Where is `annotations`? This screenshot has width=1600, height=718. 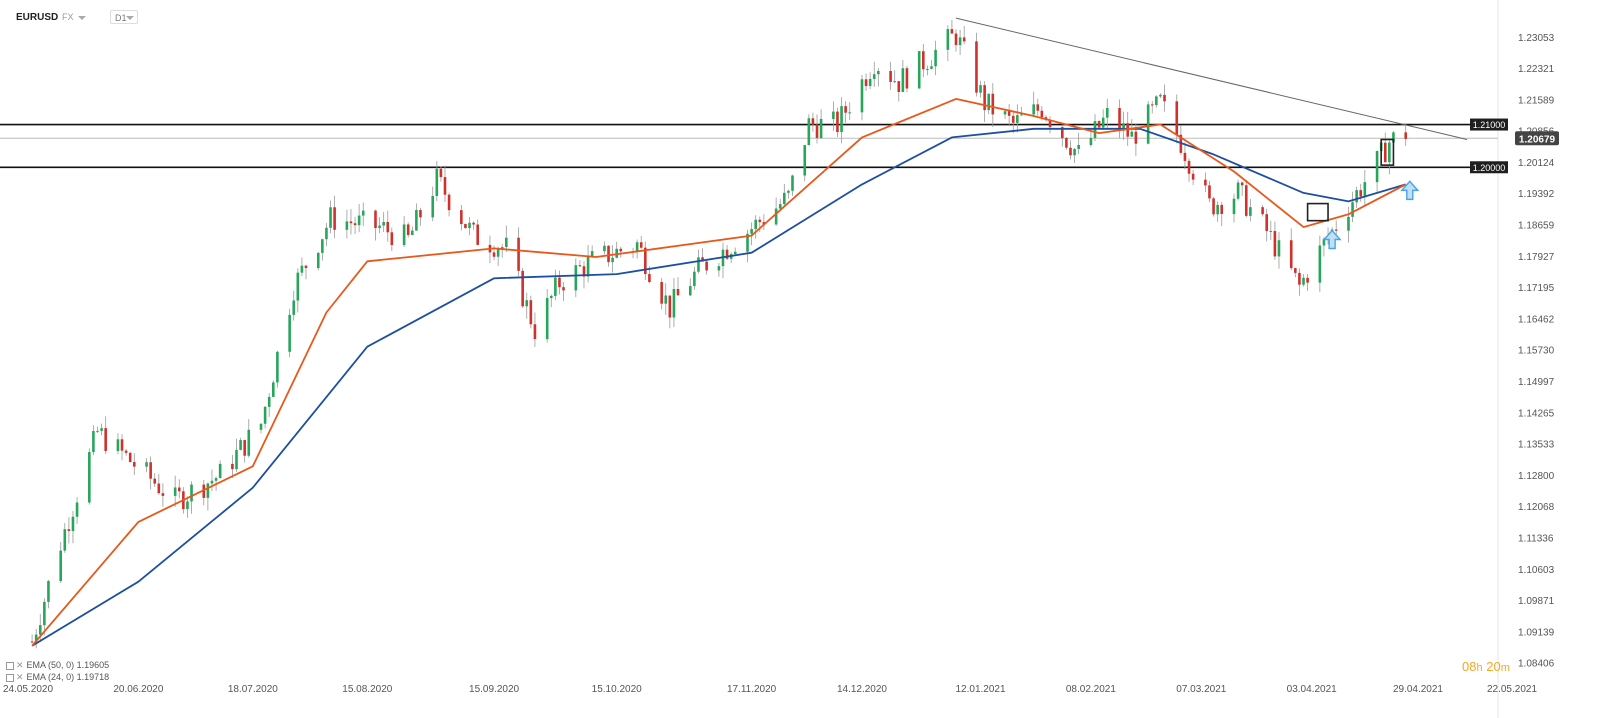 annotations is located at coordinates (1363, 194).